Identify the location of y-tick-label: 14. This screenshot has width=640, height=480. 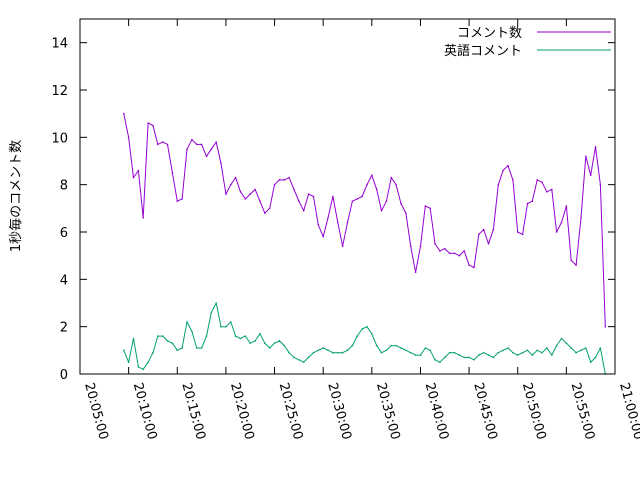
(59, 44).